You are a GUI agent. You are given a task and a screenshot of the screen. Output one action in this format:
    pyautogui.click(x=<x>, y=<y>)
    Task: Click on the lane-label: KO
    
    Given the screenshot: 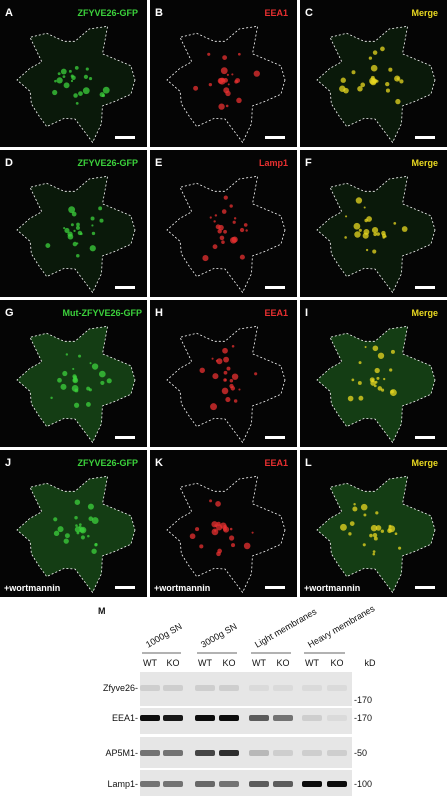 What is the action you would take?
    pyautogui.click(x=336, y=663)
    